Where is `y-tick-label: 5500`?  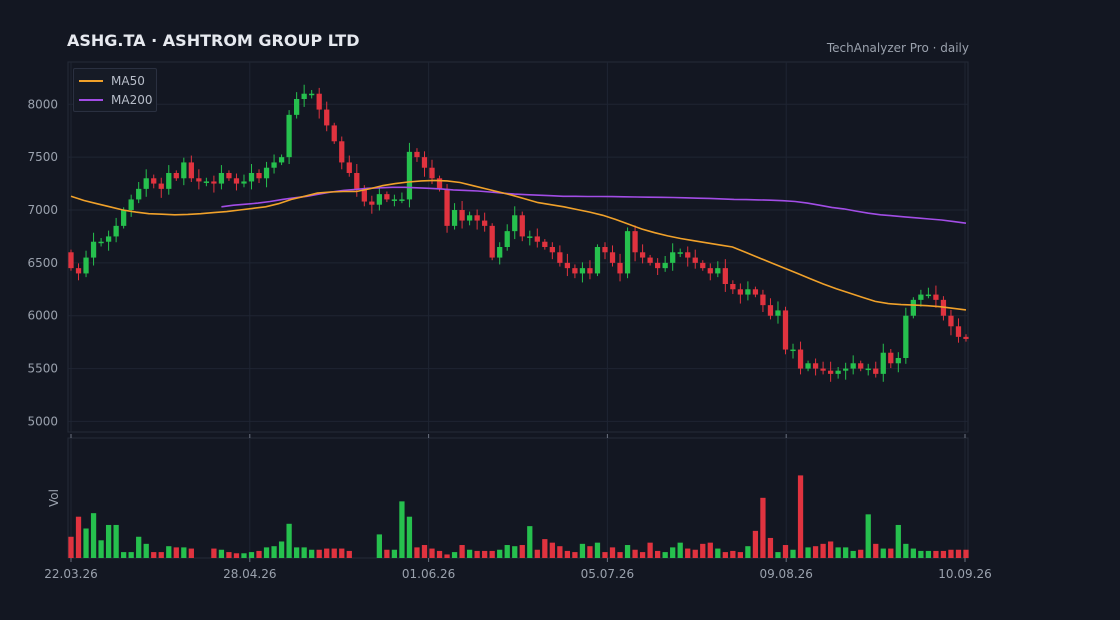 y-tick-label: 5500 is located at coordinates (42, 369).